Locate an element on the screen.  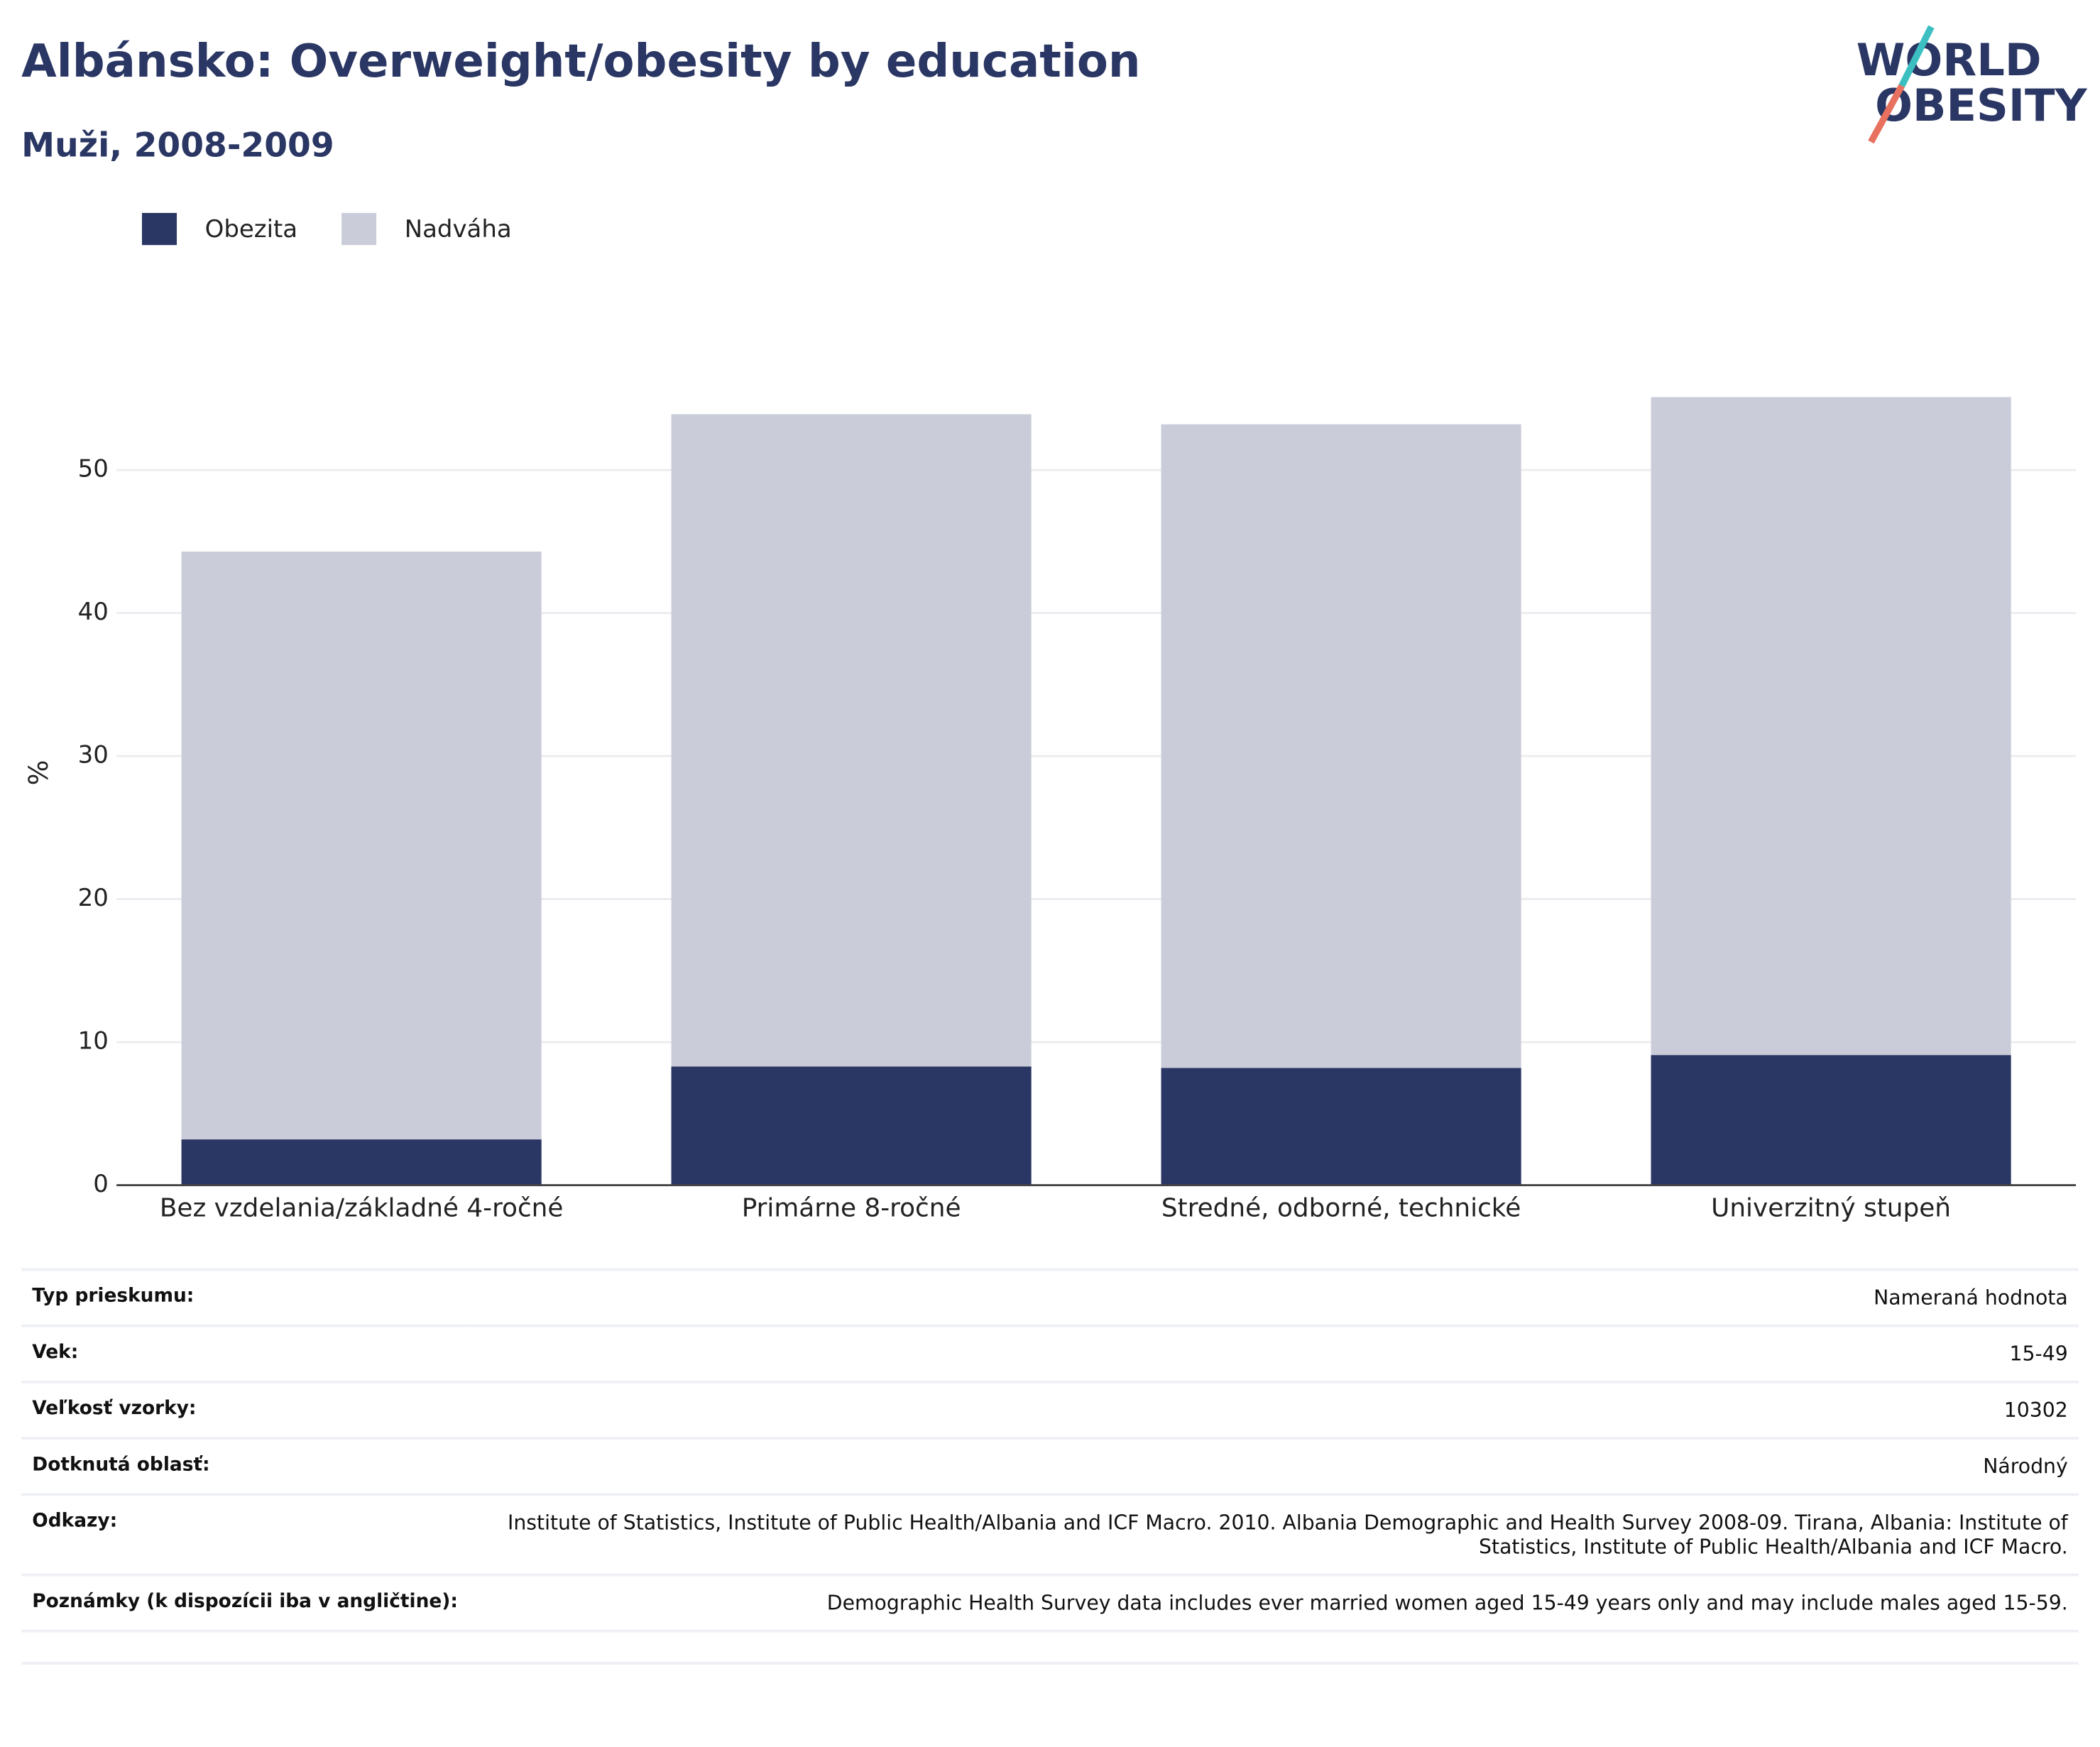
footnote is located at coordinates (1050, 1647).